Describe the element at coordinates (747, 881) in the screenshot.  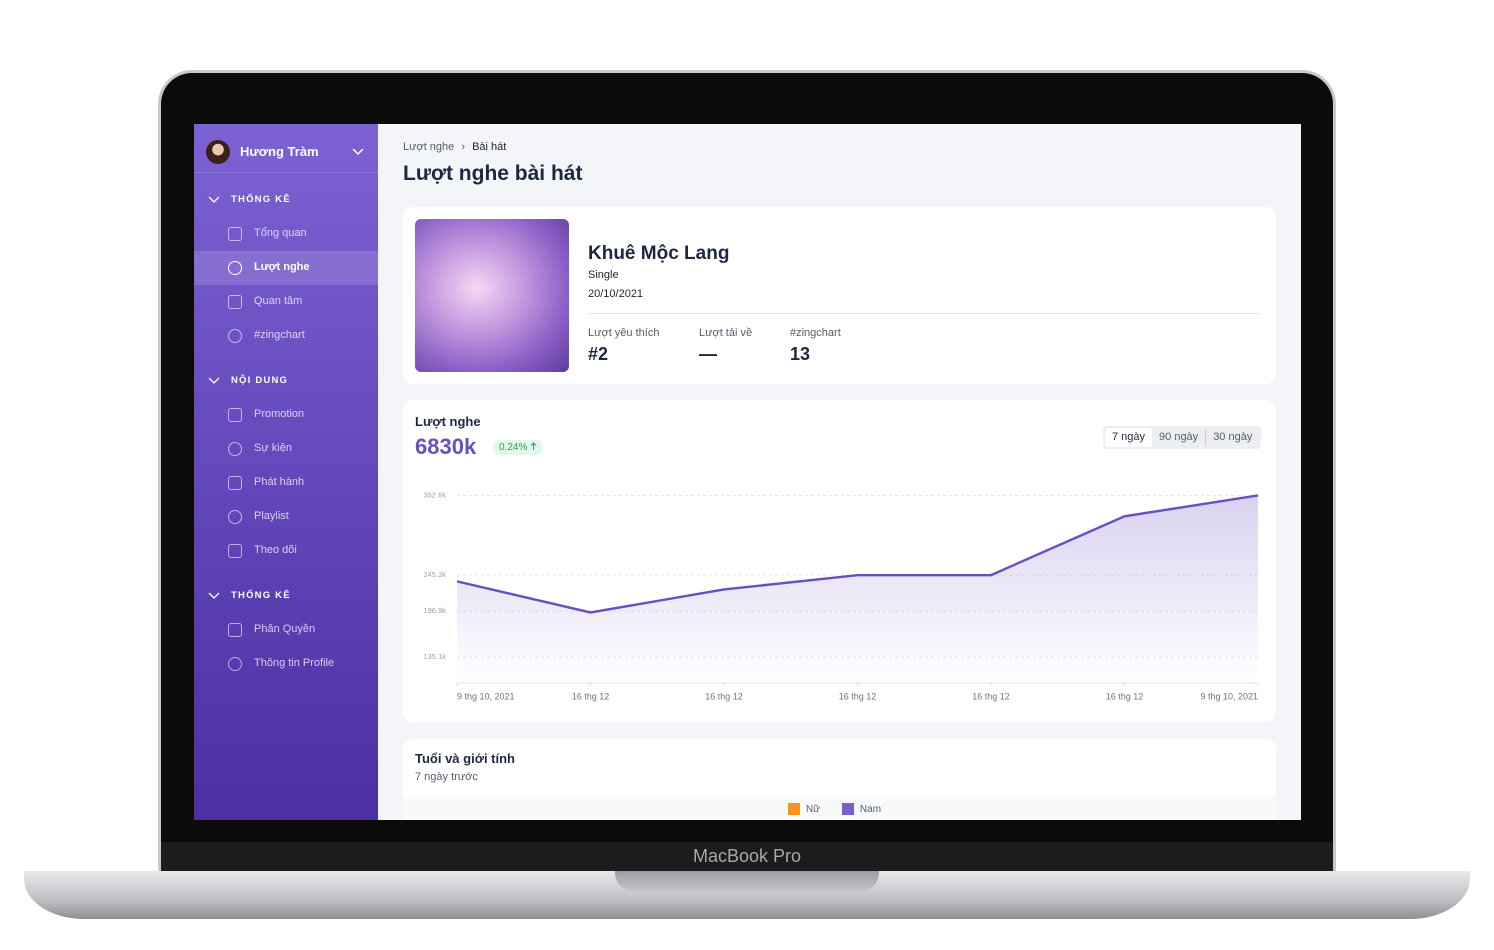
I see `laptop-notch` at that location.